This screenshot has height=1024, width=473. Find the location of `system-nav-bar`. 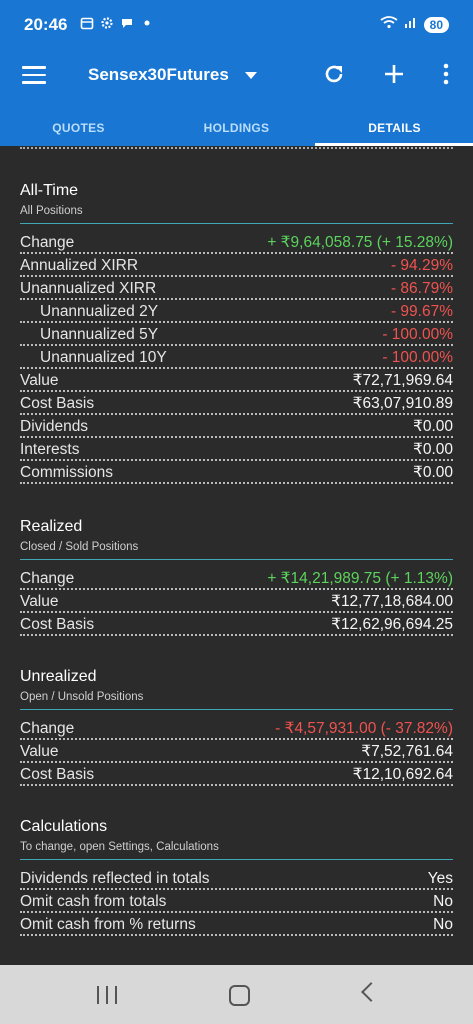

system-nav-bar is located at coordinates (236, 994).